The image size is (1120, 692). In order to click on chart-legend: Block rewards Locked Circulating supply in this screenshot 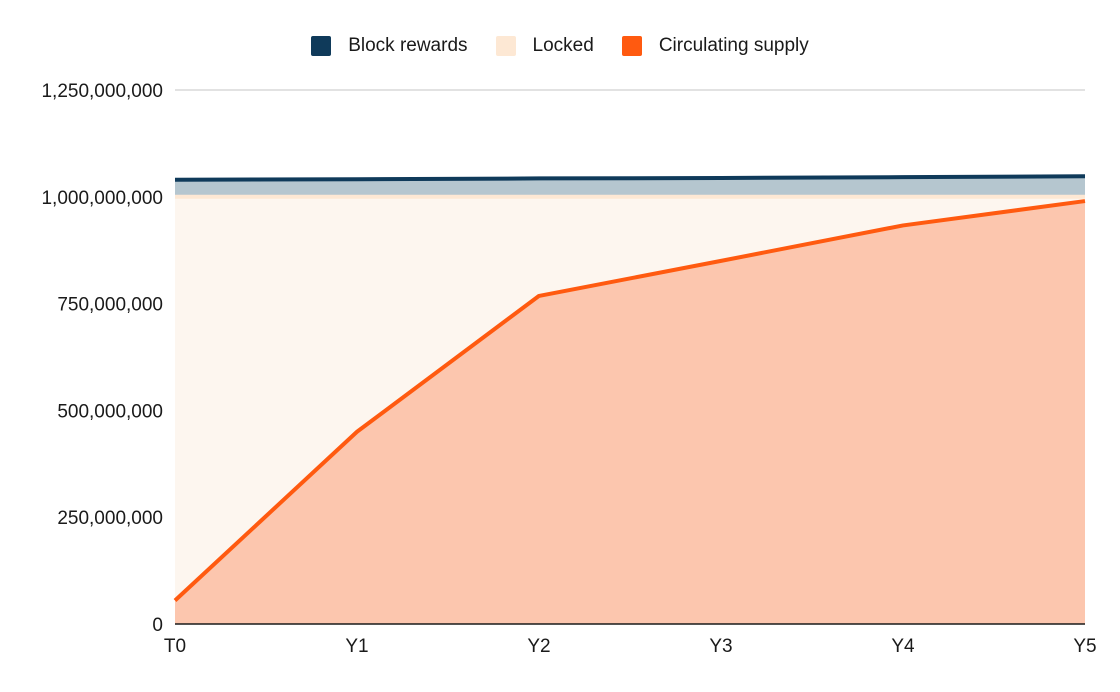, I will do `click(560, 46)`.